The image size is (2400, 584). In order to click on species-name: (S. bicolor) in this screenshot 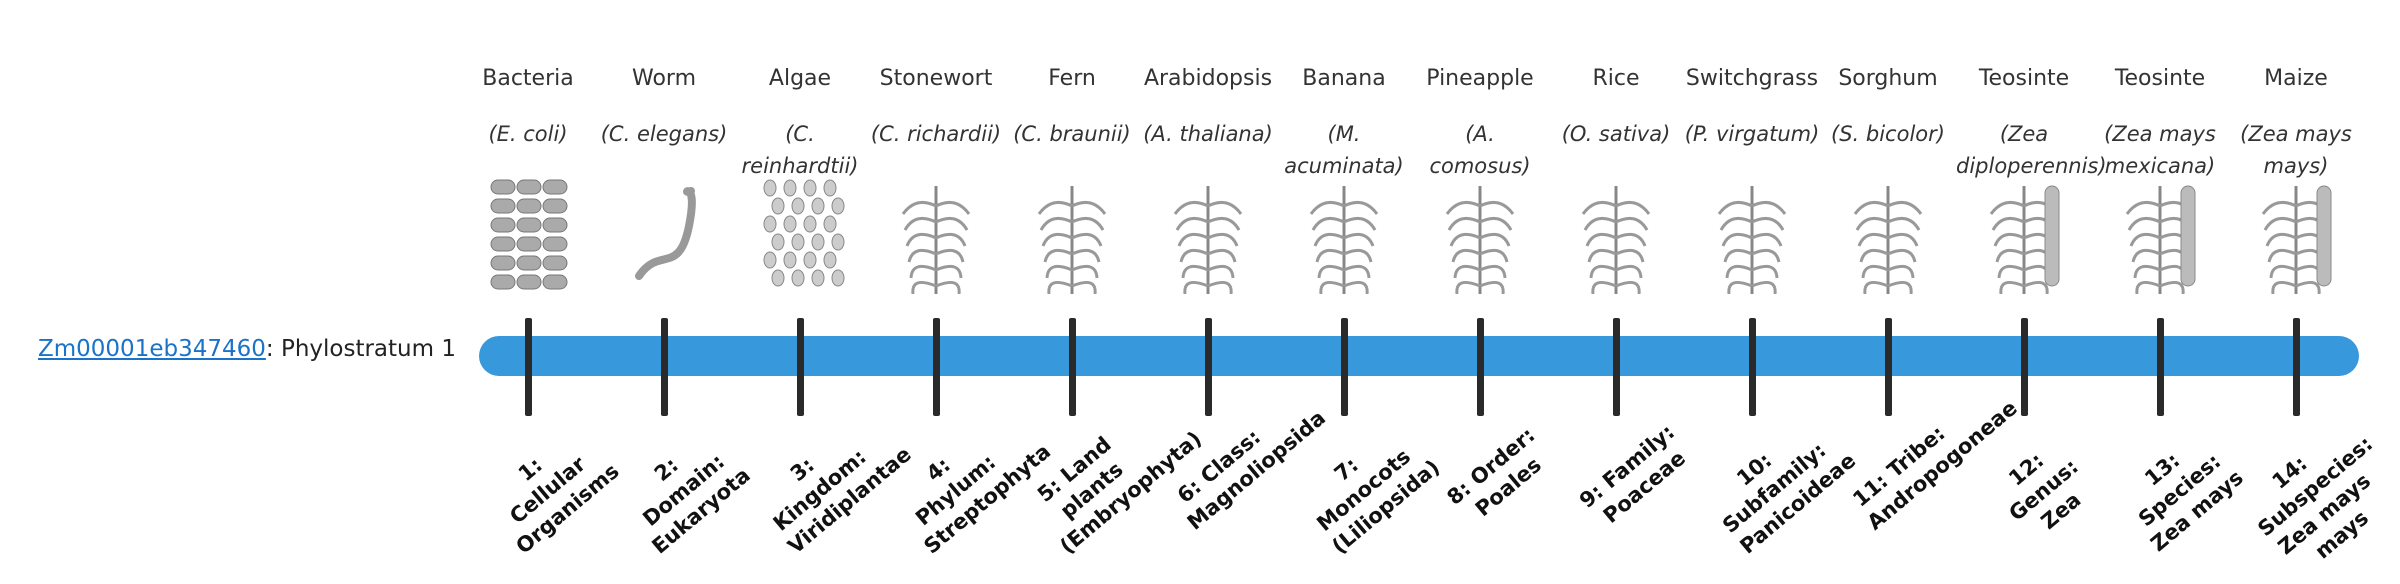, I will do `click(1888, 134)`.